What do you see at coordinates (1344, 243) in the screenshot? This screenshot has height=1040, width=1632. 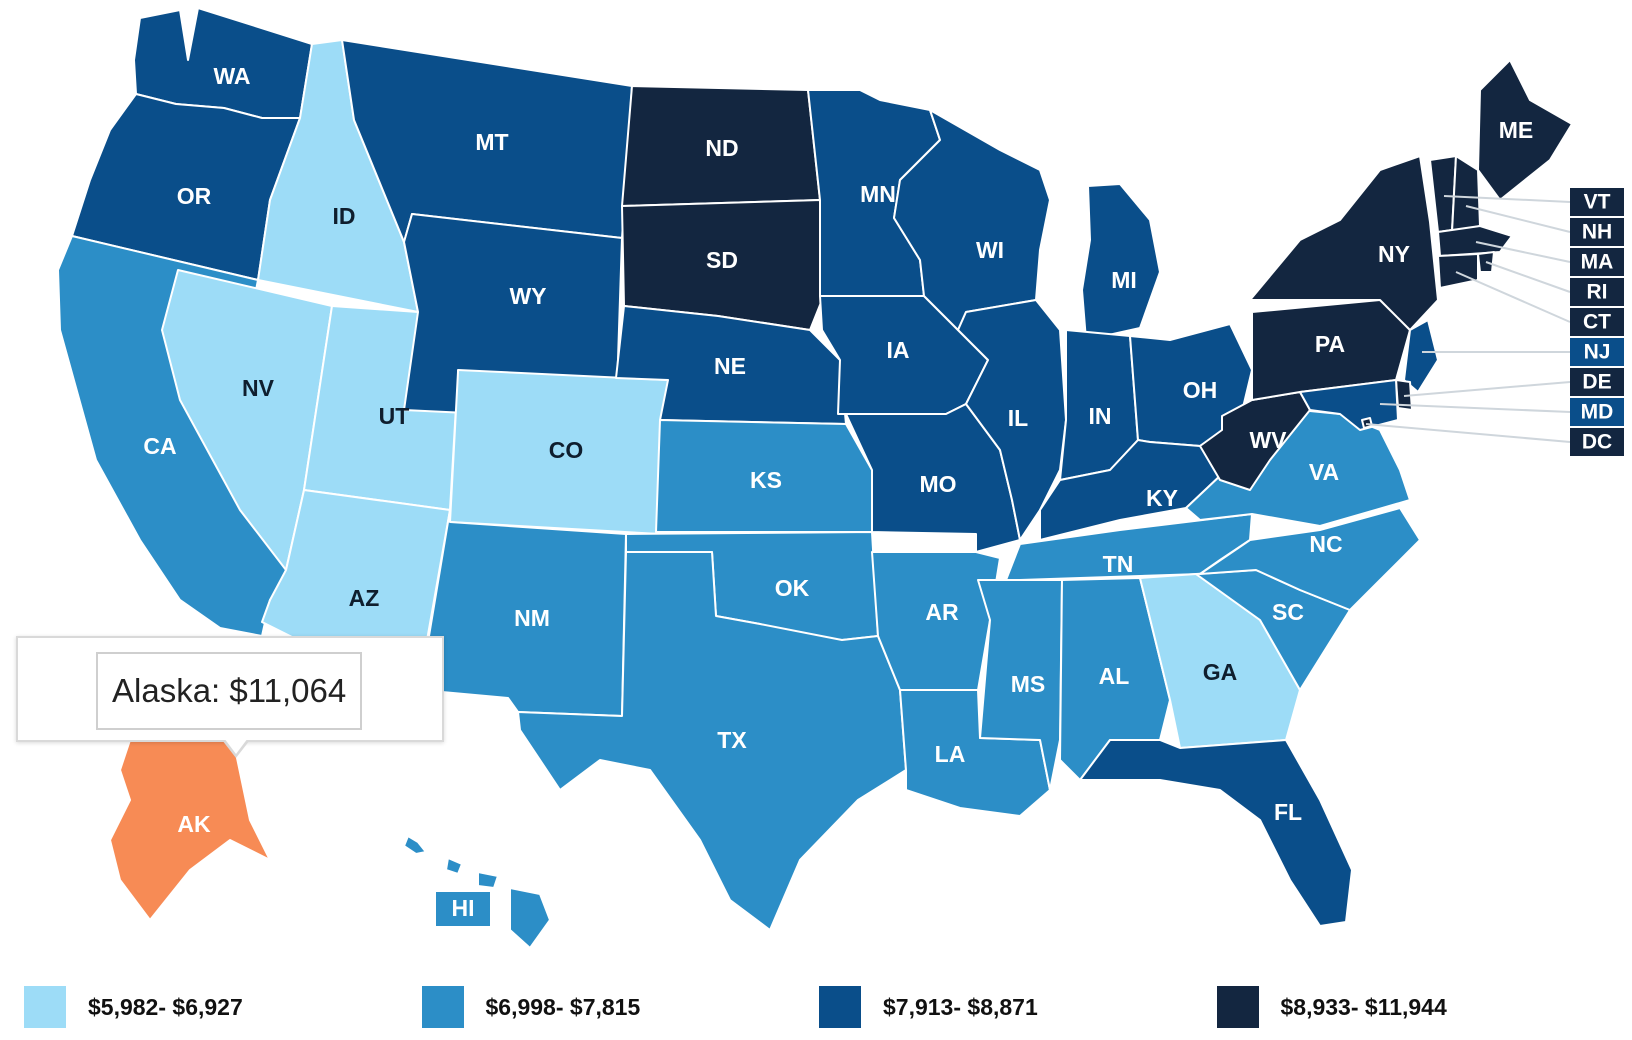 I see `state-ny` at bounding box center [1344, 243].